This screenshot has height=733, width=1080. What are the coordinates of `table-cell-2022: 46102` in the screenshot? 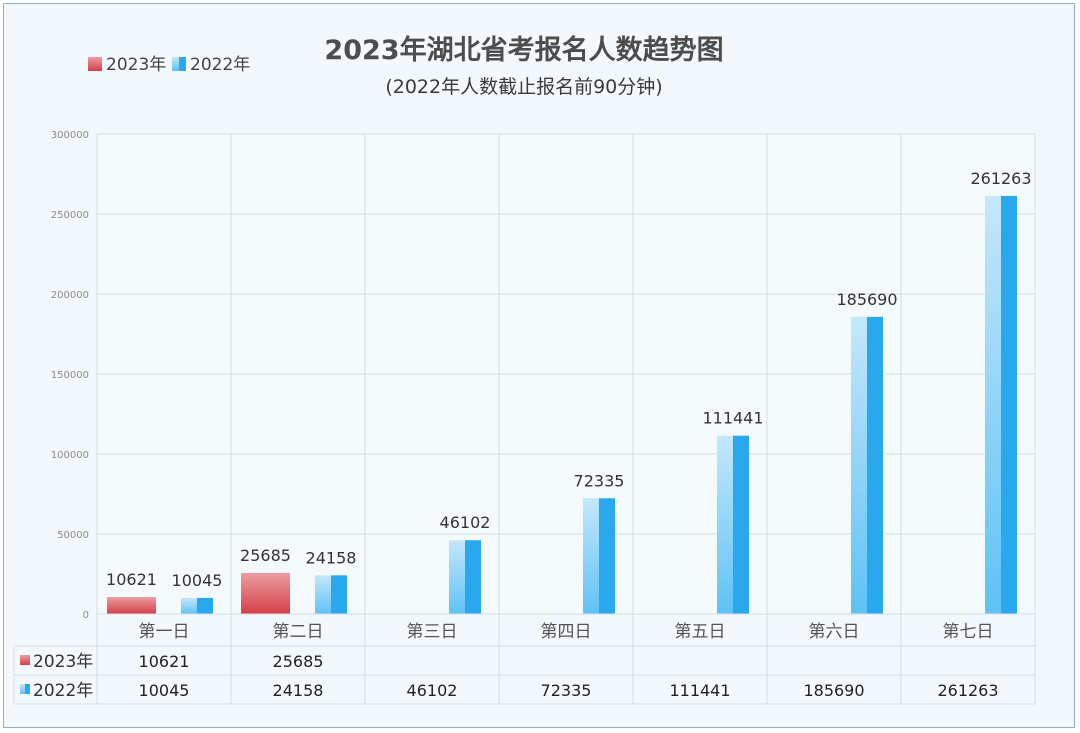 It's located at (432, 690).